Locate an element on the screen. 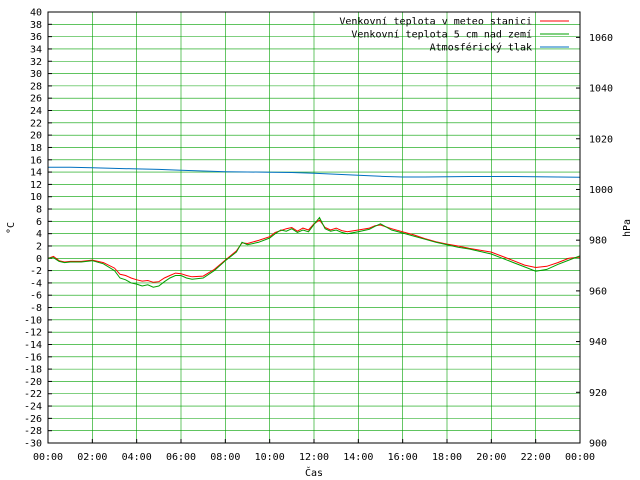 The height and width of the screenshot is (480, 640). y-tick-label: -24 is located at coordinates (33, 407).